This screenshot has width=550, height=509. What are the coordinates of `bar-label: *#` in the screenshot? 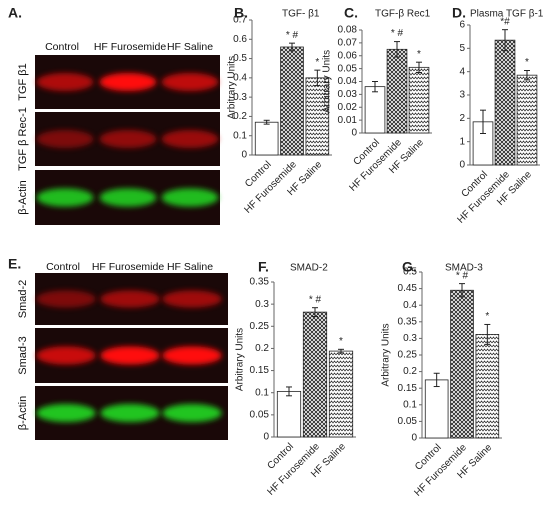 It's located at (505, 21).